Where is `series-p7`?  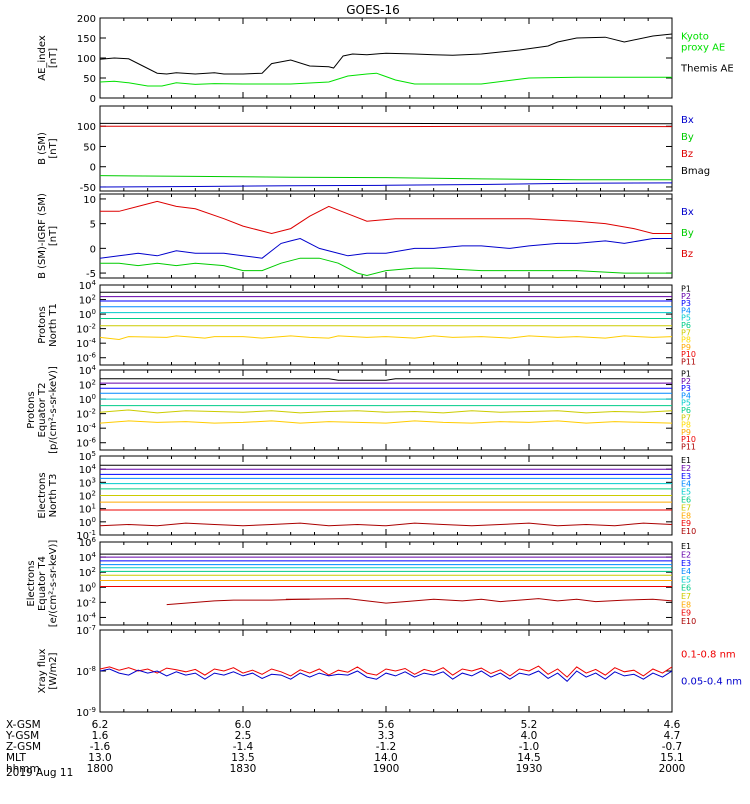 series-p7 is located at coordinates (386, 411).